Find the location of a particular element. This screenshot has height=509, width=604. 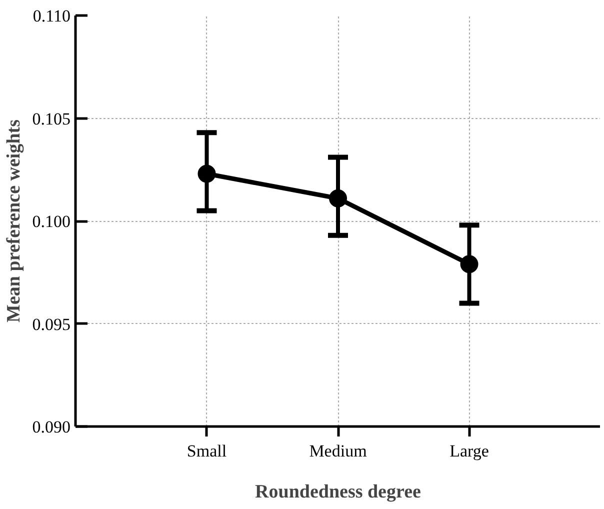

y-axis-title: Mean preference weights is located at coordinates (13, 221).